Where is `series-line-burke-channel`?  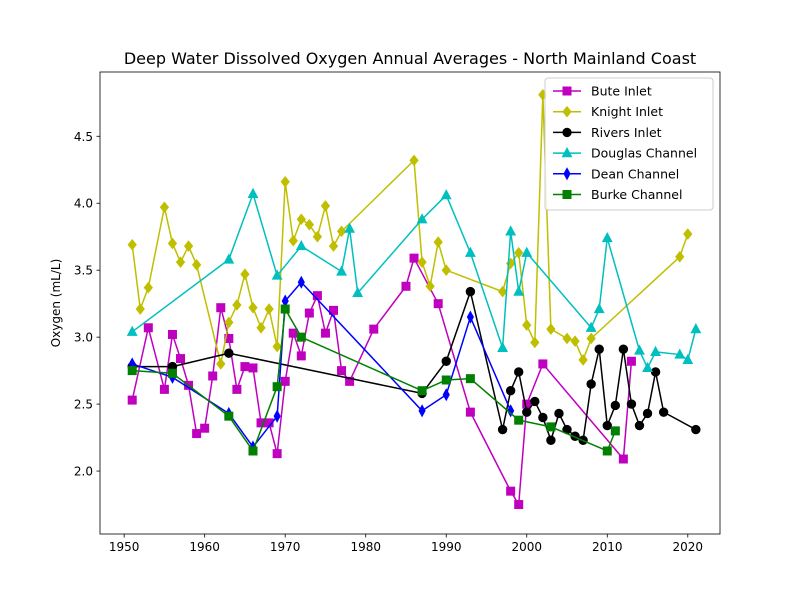
series-line-burke-channel is located at coordinates (374, 380).